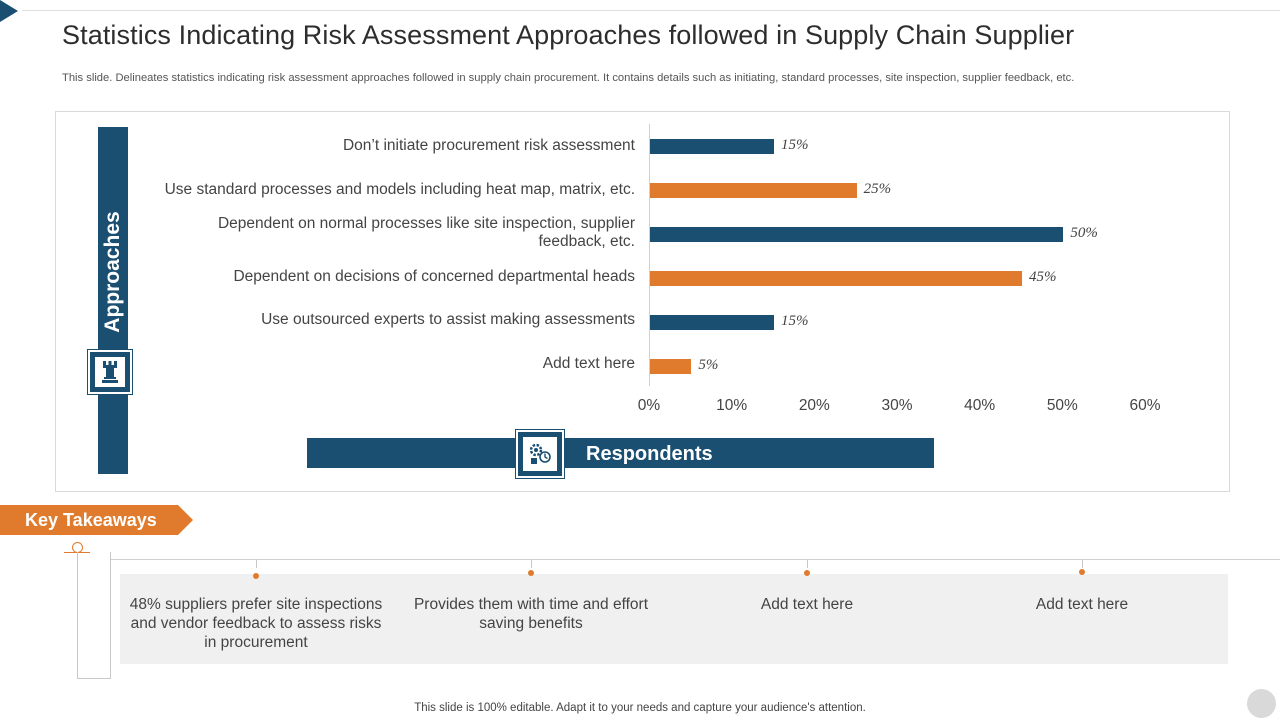 This screenshot has width=1280, height=720. What do you see at coordinates (708, 365) in the screenshot?
I see `data-label: 5%` at bounding box center [708, 365].